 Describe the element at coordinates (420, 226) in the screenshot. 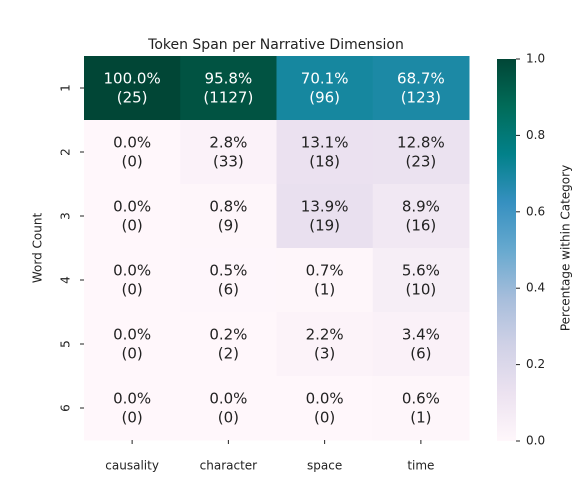

I see `cell-count-label: (16)` at that location.